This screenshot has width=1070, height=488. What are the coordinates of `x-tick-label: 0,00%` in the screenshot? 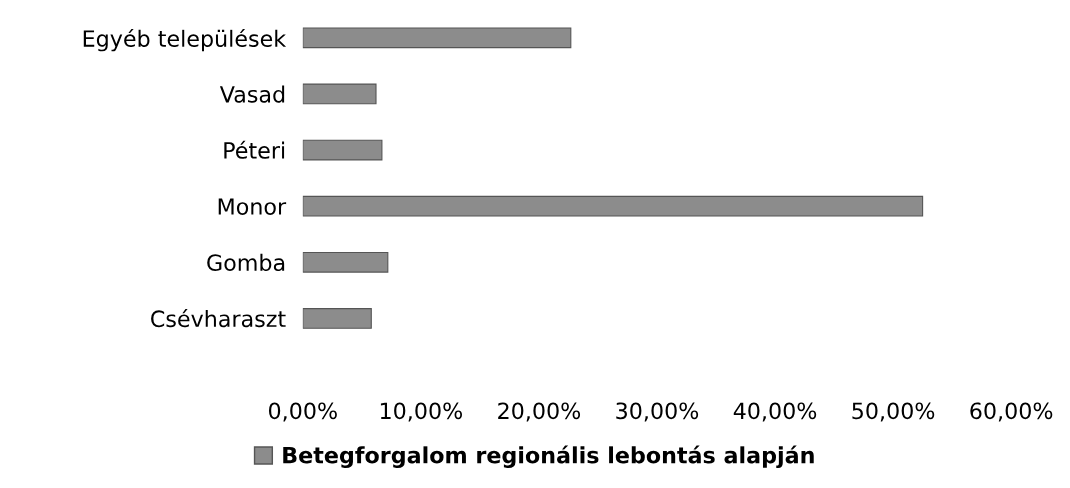 It's located at (302, 412).